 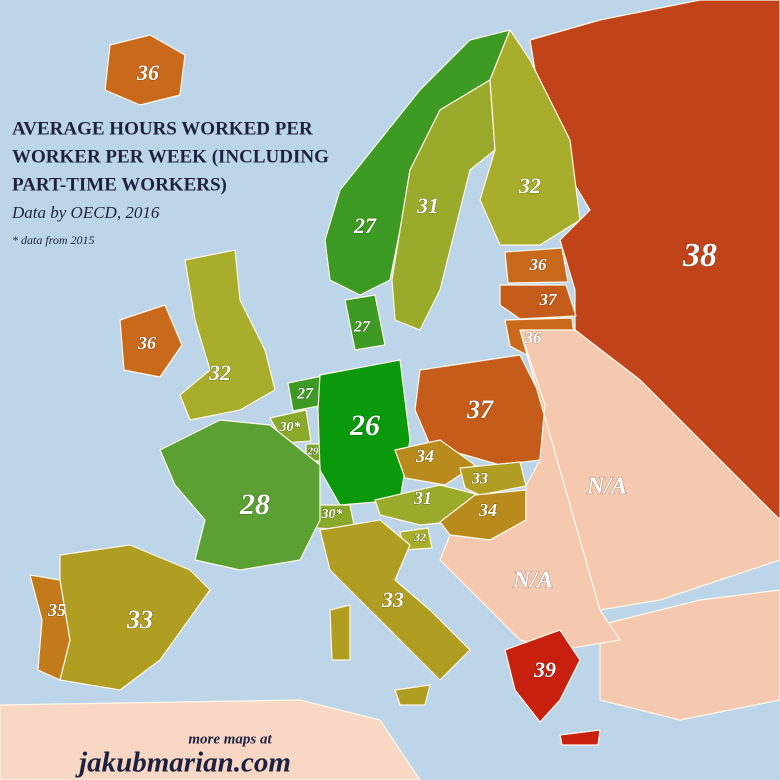 What do you see at coordinates (230, 739) in the screenshot?
I see `footer-note: more maps at` at bounding box center [230, 739].